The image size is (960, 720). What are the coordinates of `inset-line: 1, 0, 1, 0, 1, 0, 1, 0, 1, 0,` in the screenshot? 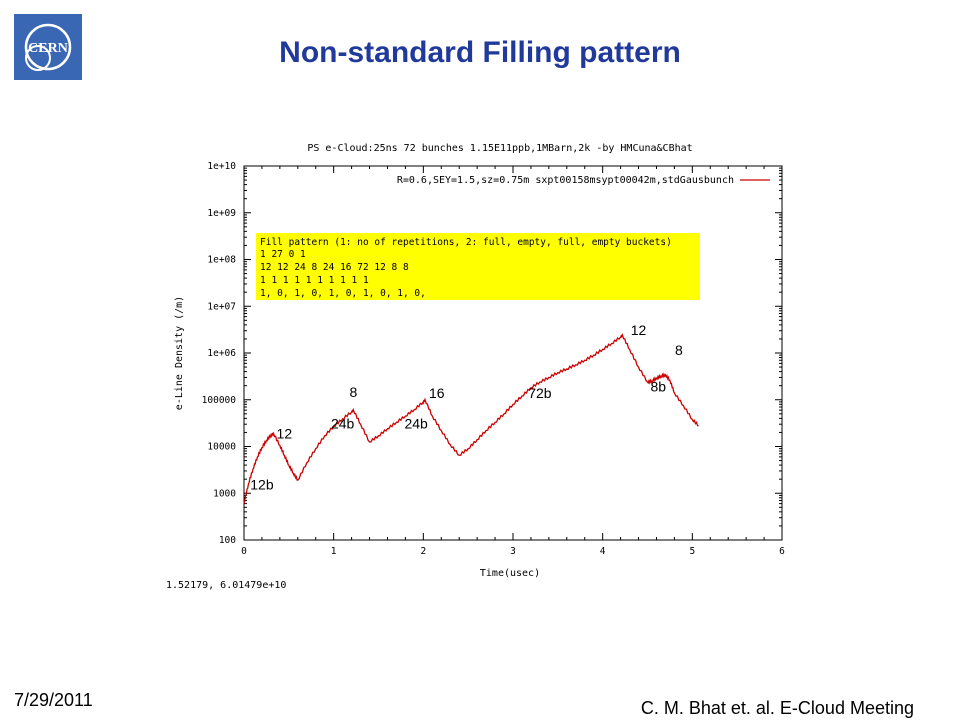 It's located at (343, 293).